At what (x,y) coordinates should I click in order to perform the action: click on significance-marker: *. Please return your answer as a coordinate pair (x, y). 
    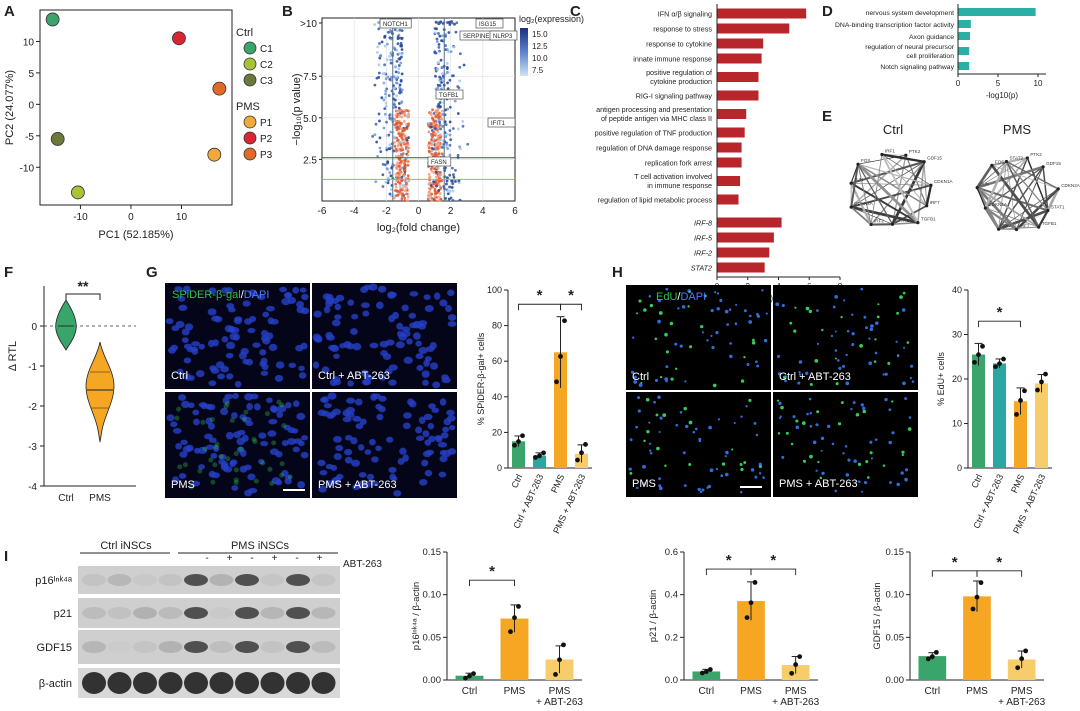
    Looking at the image, I should click on (1000, 312).